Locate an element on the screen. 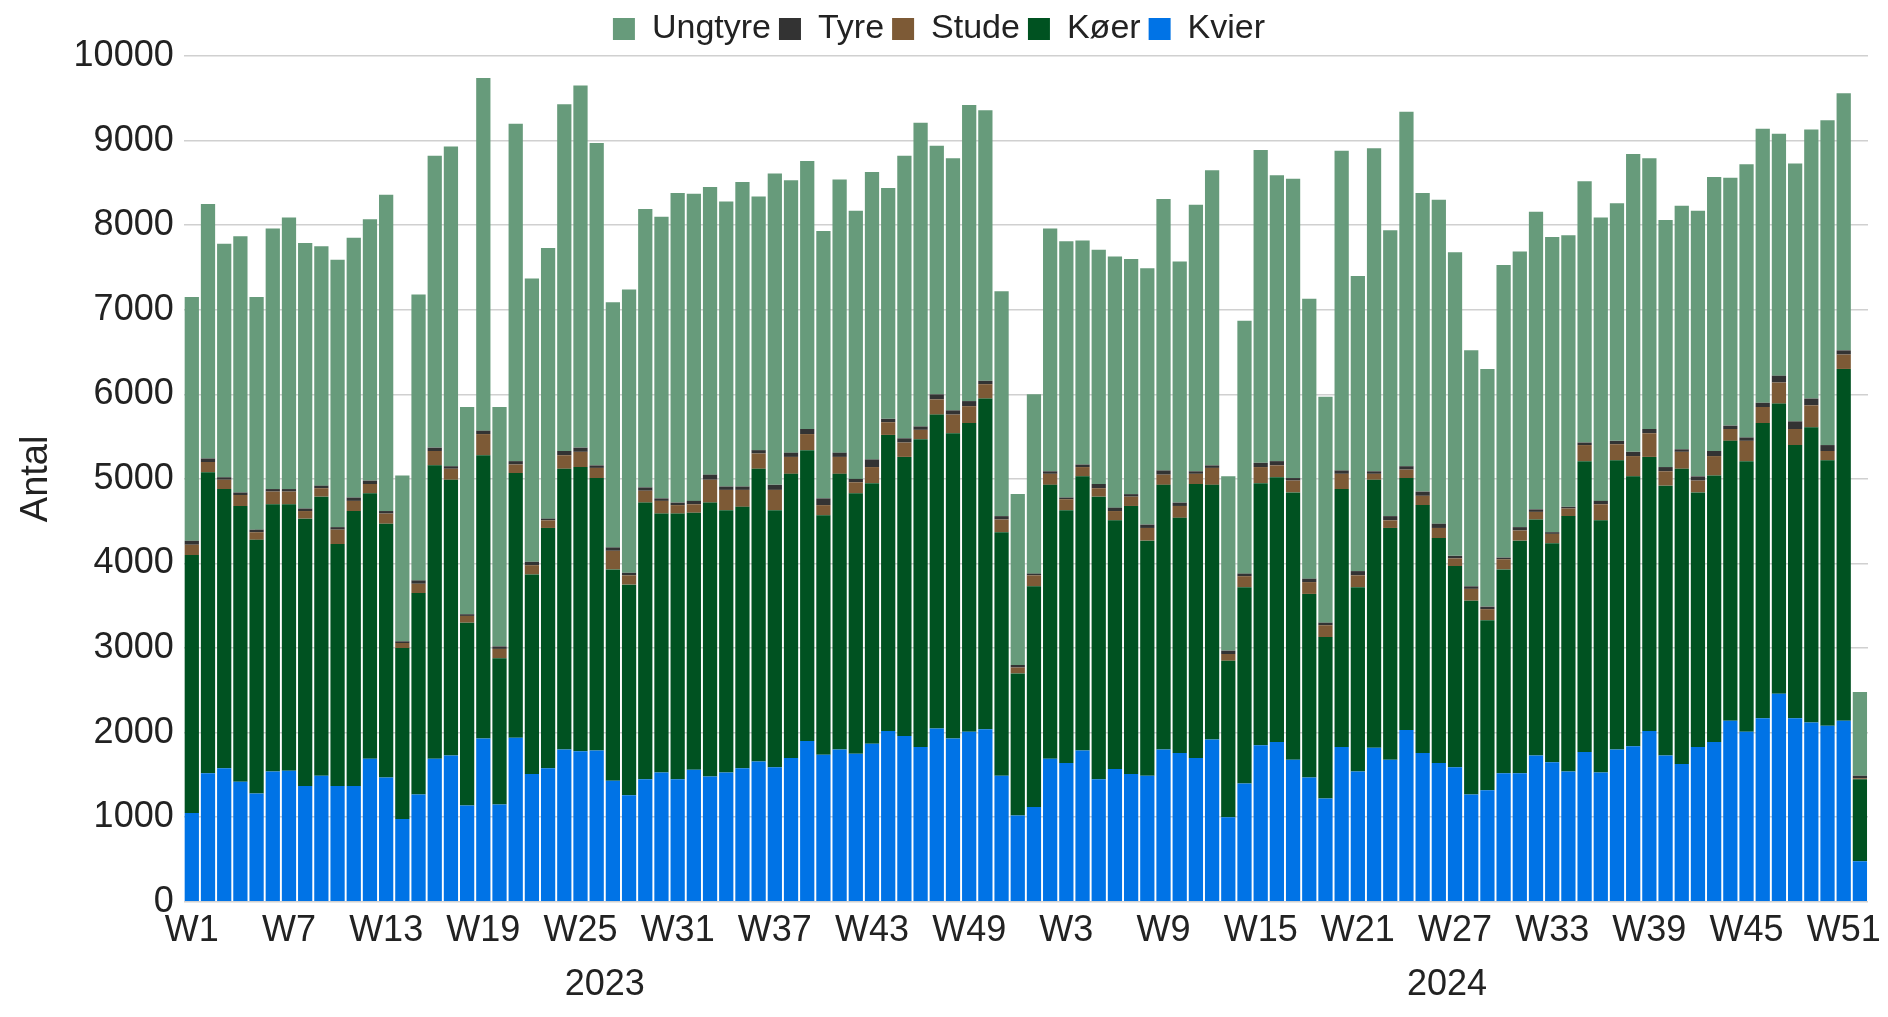 The image size is (1888, 1017). text: 2024 is located at coordinates (1446, 982).